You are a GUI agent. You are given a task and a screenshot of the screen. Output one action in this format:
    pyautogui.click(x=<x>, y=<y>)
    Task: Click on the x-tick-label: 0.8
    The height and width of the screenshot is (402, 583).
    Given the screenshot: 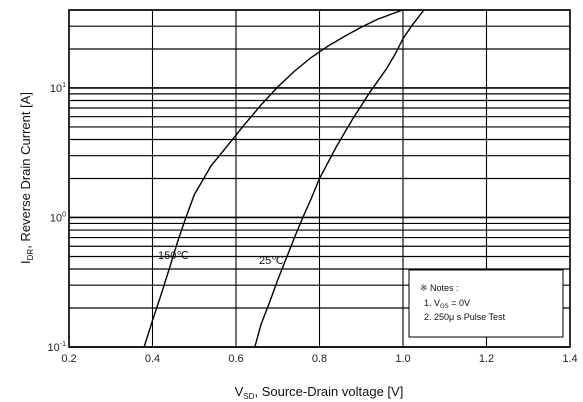 What is the action you would take?
    pyautogui.click(x=319, y=359)
    